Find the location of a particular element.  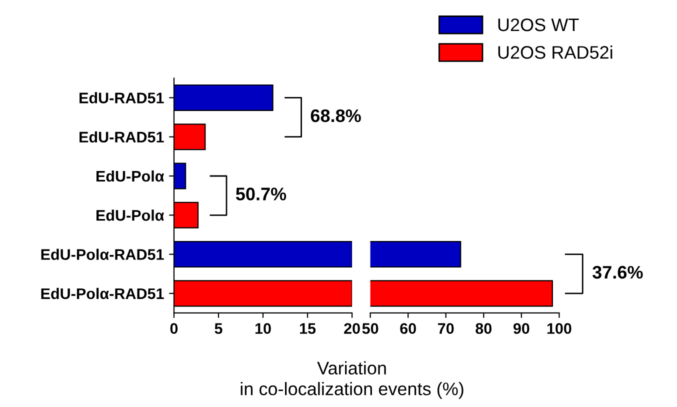

x-tick-label: 5 is located at coordinates (218, 328).